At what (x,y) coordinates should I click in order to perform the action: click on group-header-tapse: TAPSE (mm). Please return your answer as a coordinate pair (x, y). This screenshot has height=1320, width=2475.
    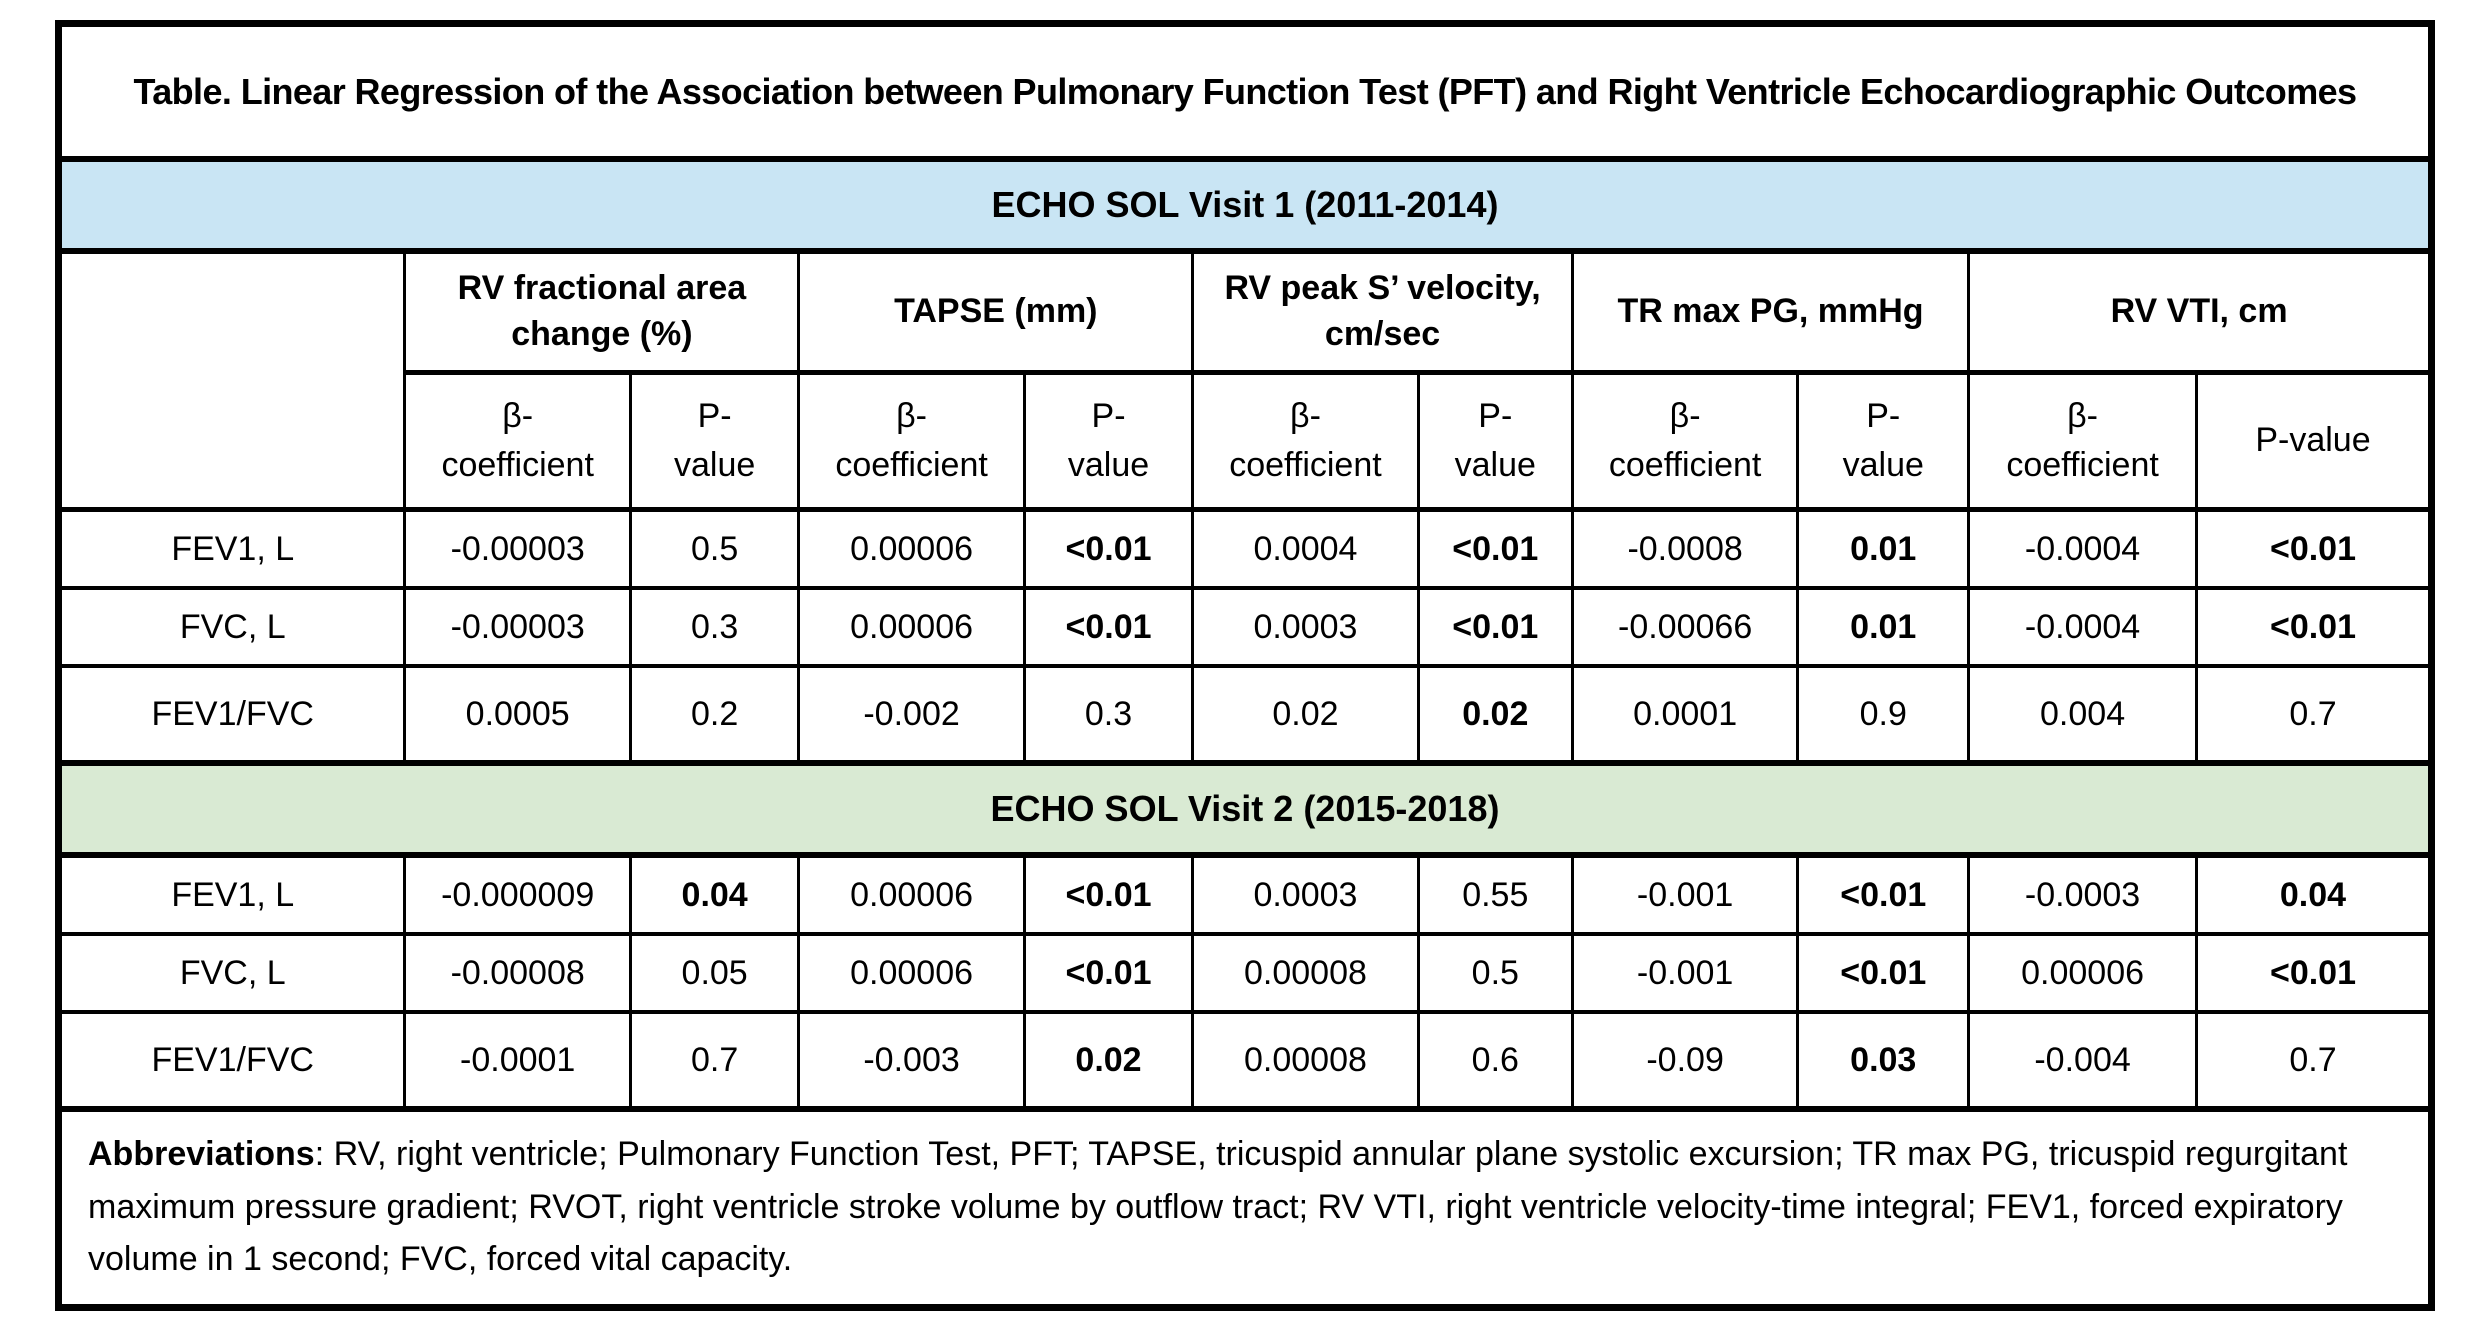
    Looking at the image, I should click on (996, 312).